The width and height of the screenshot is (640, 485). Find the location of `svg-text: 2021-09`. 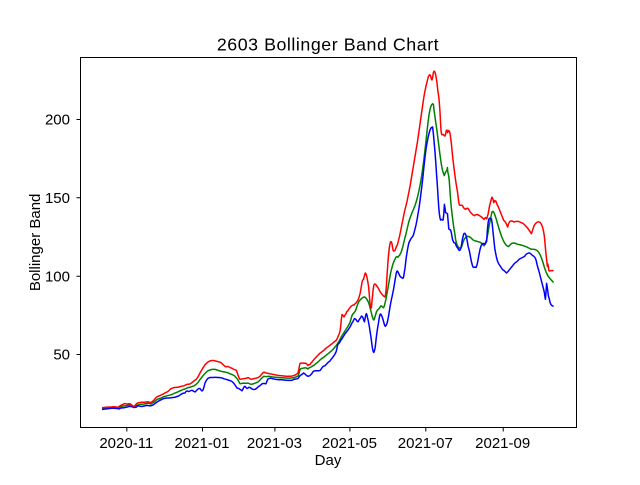

svg-text: 2021-09 is located at coordinates (502, 443).